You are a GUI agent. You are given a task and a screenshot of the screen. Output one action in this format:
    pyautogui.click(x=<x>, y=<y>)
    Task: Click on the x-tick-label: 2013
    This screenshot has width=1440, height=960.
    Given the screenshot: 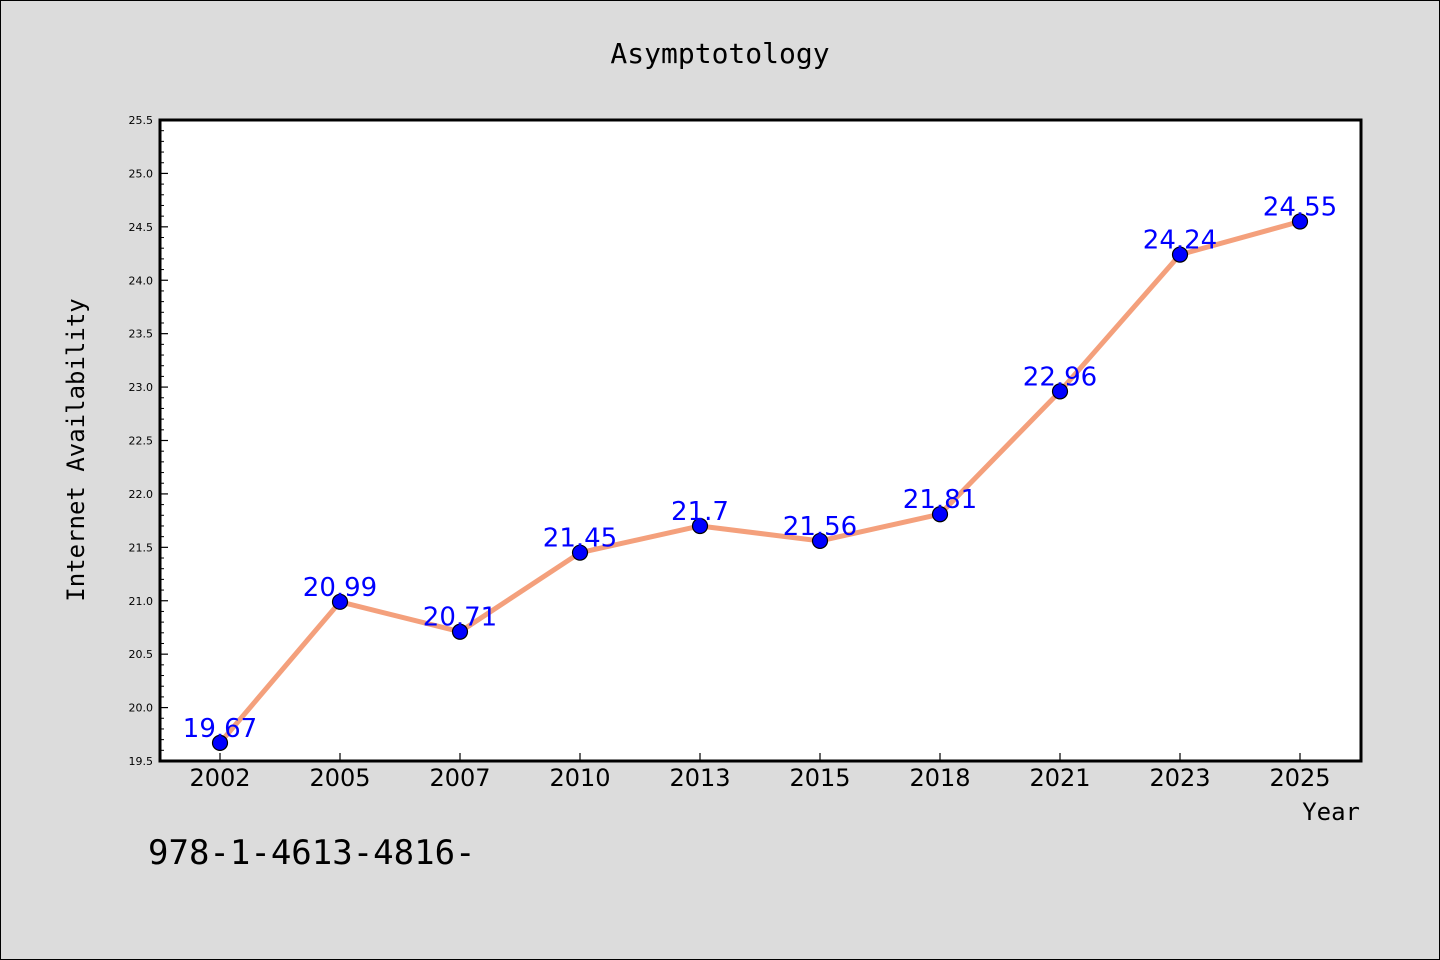 What is the action you would take?
    pyautogui.click(x=699, y=778)
    